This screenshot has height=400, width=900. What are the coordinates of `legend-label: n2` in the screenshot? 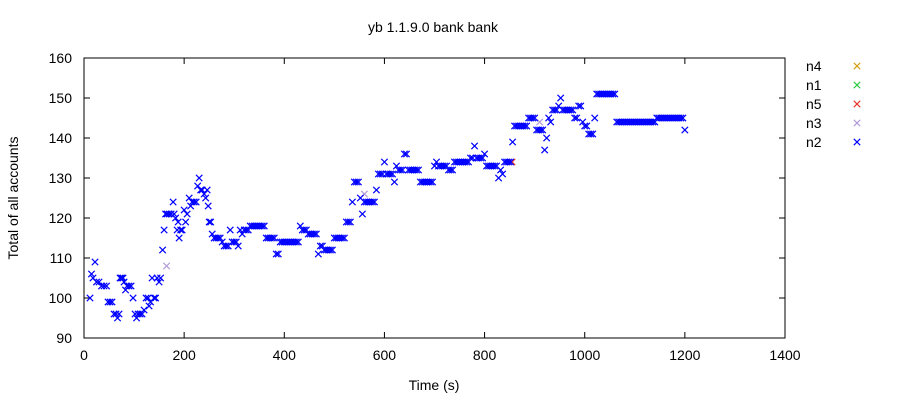 It's located at (814, 142).